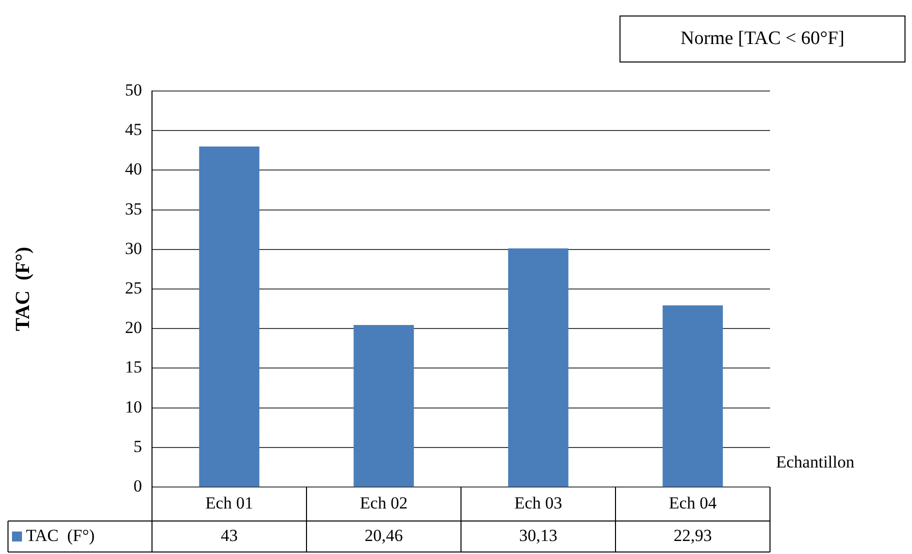  I want to click on x-tick-label: Ech 04, so click(693, 502).